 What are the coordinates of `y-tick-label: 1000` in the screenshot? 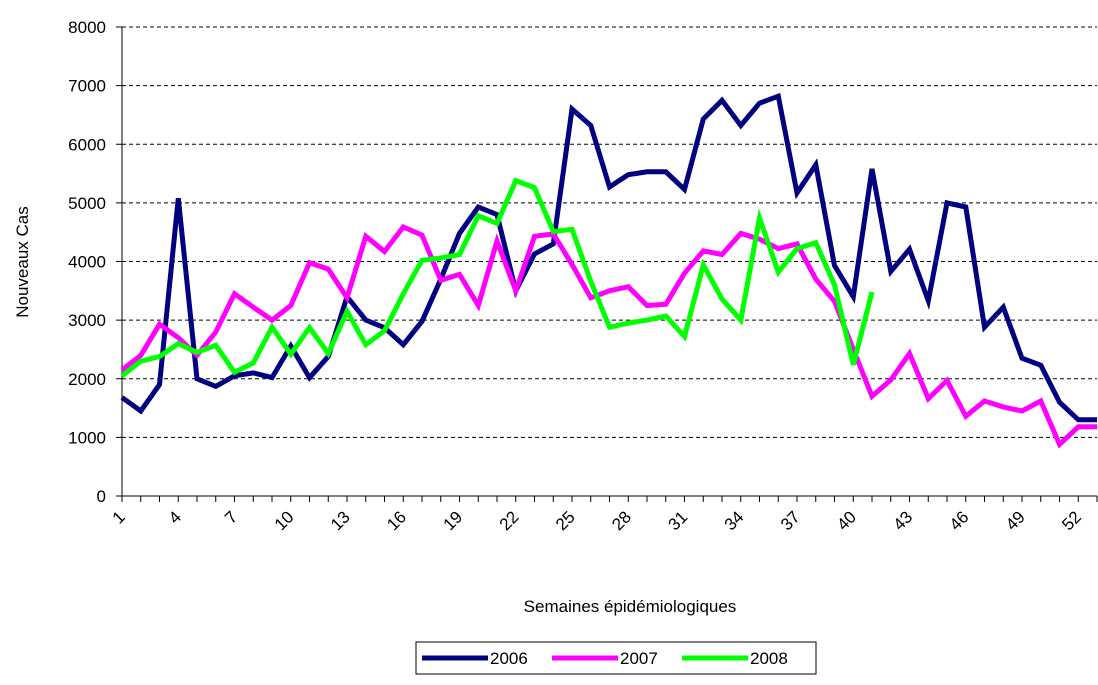 It's located at (87, 437).